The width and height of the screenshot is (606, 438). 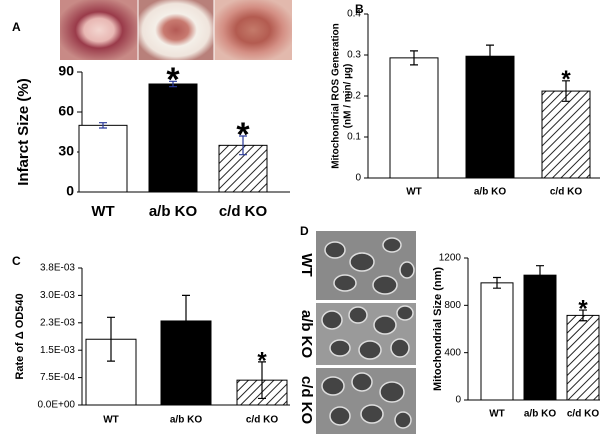 What do you see at coordinates (176, 30) in the screenshot?
I see `heart-photos` at bounding box center [176, 30].